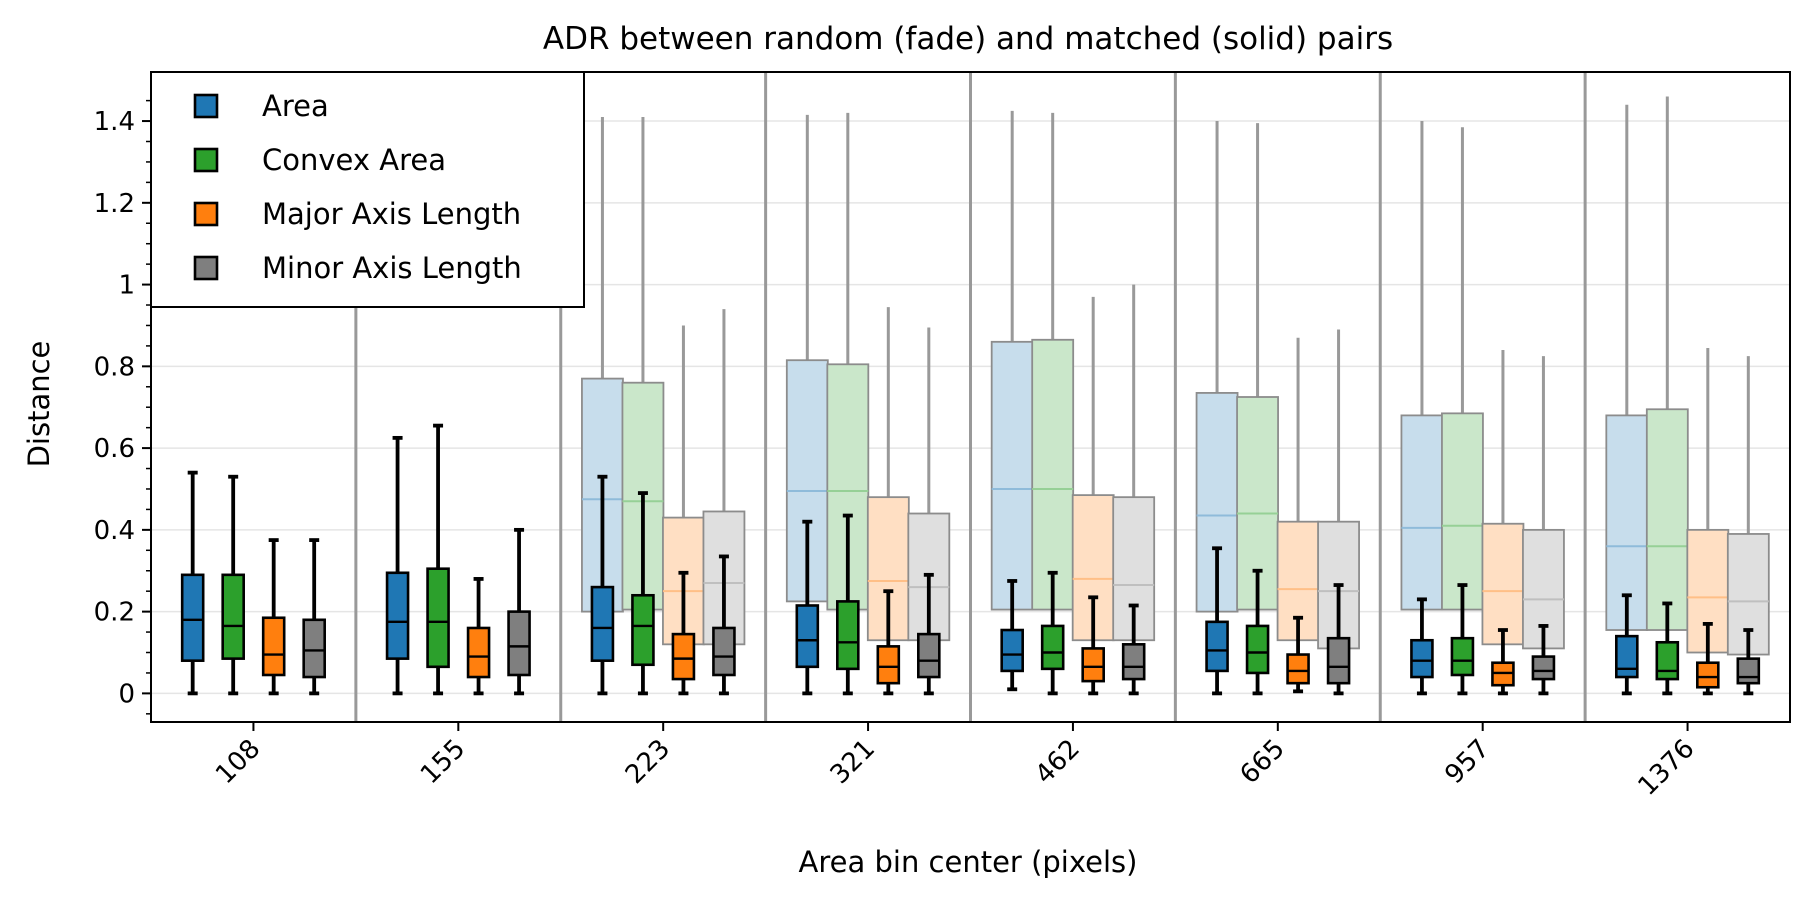 Image resolution: width=1800 pixels, height=900 pixels. I want to click on y-tick-label: 1.4, so click(114, 122).